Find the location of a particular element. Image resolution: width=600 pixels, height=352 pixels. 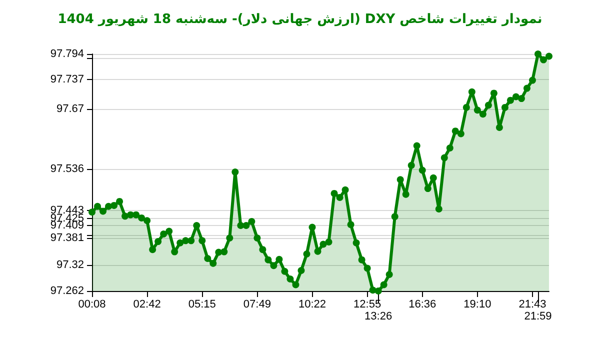

y-tick-label: 97.536 is located at coordinates (67, 168).